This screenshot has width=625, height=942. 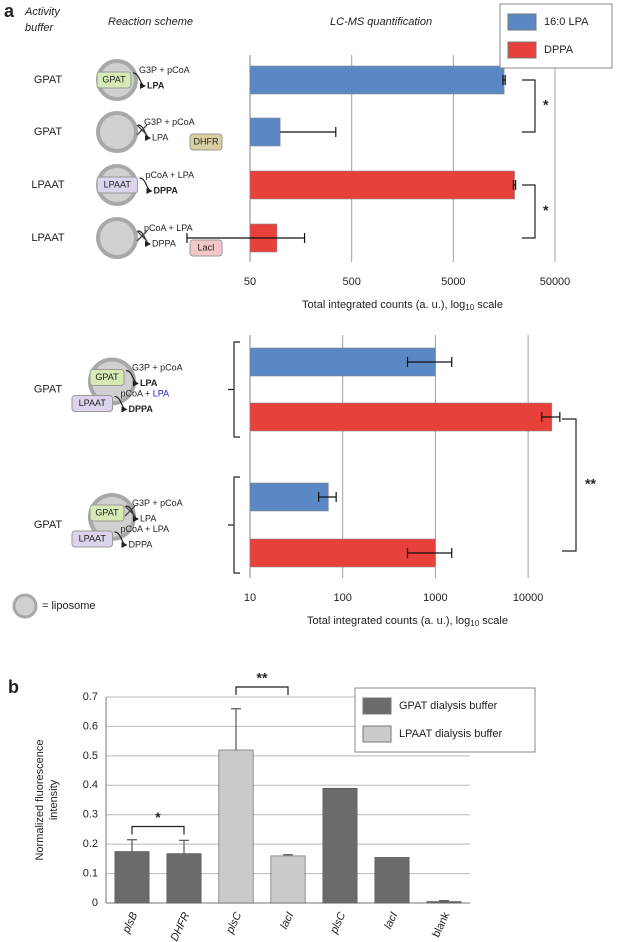 What do you see at coordinates (262, 678) in the screenshot?
I see `significance-label: **` at bounding box center [262, 678].